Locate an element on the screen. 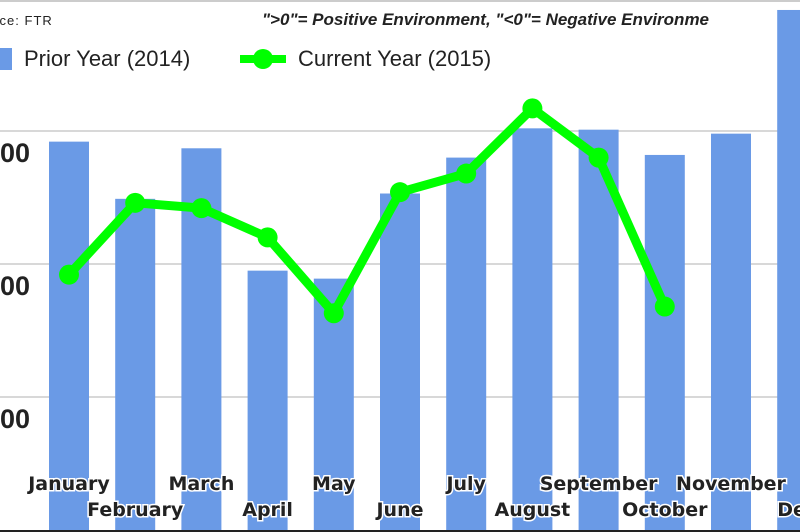 Image resolution: width=800 pixels, height=532 pixels. bar-february is located at coordinates (135, 364).